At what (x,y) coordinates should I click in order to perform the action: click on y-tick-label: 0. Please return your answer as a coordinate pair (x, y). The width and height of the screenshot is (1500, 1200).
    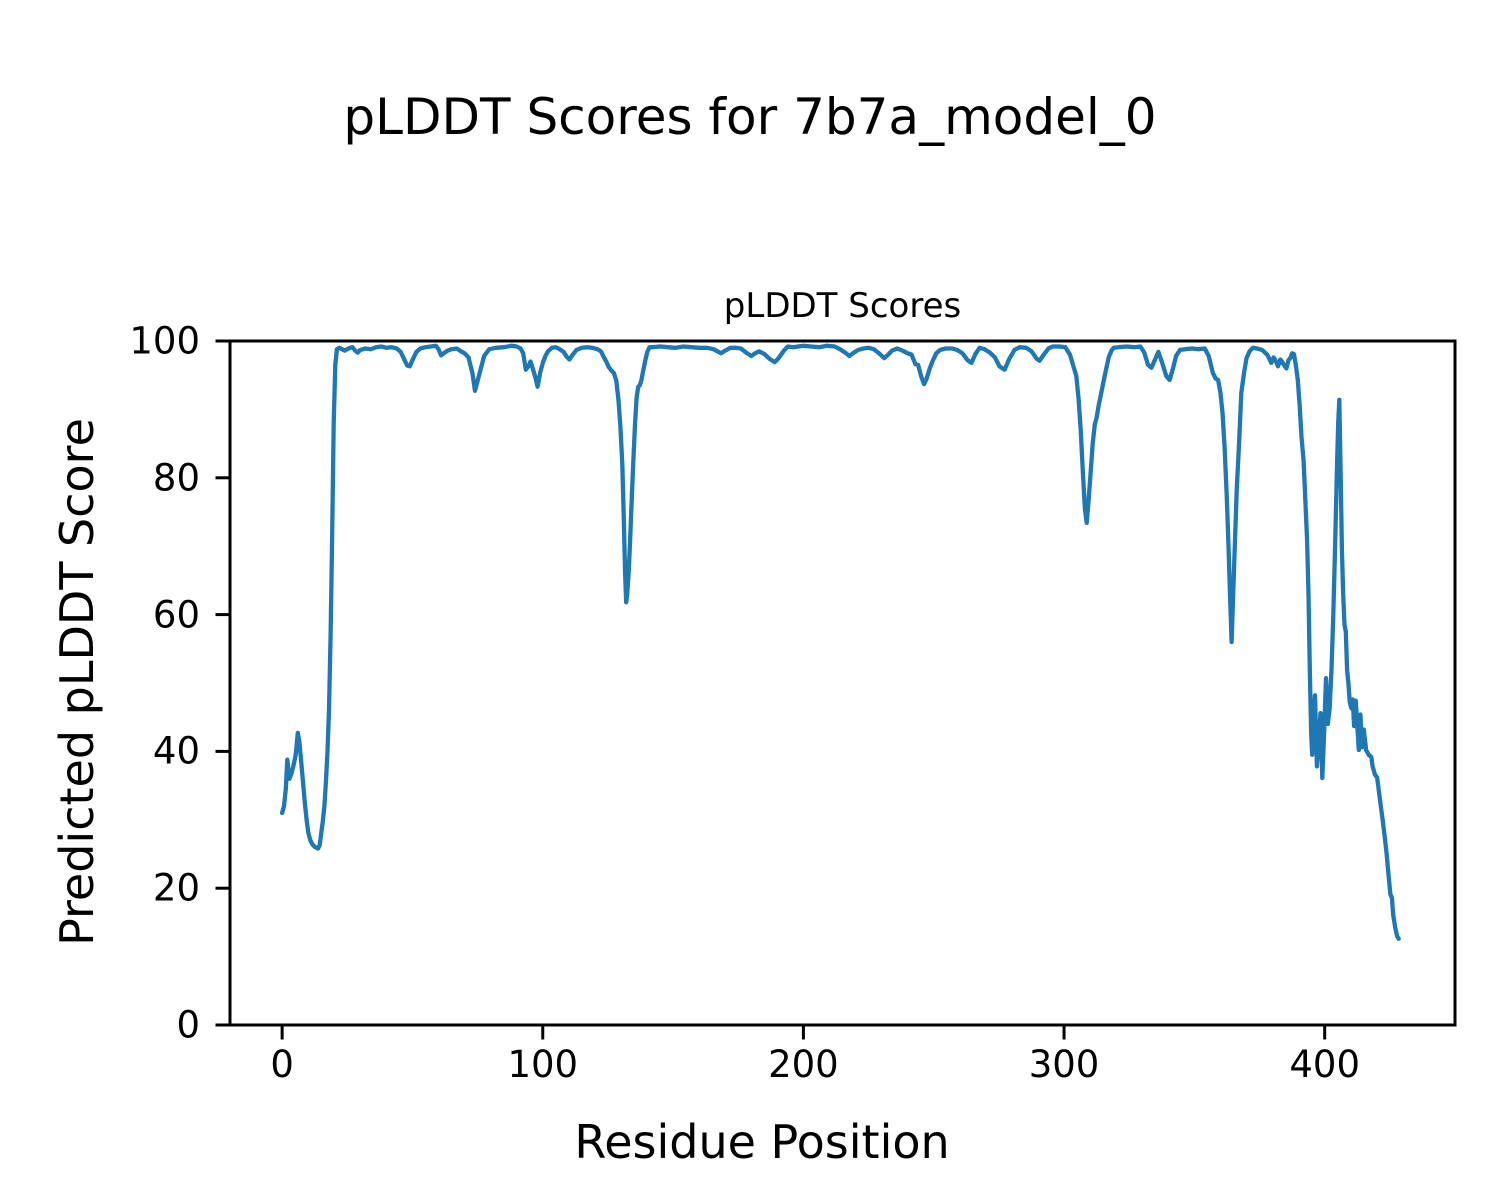
    Looking at the image, I should click on (188, 1025).